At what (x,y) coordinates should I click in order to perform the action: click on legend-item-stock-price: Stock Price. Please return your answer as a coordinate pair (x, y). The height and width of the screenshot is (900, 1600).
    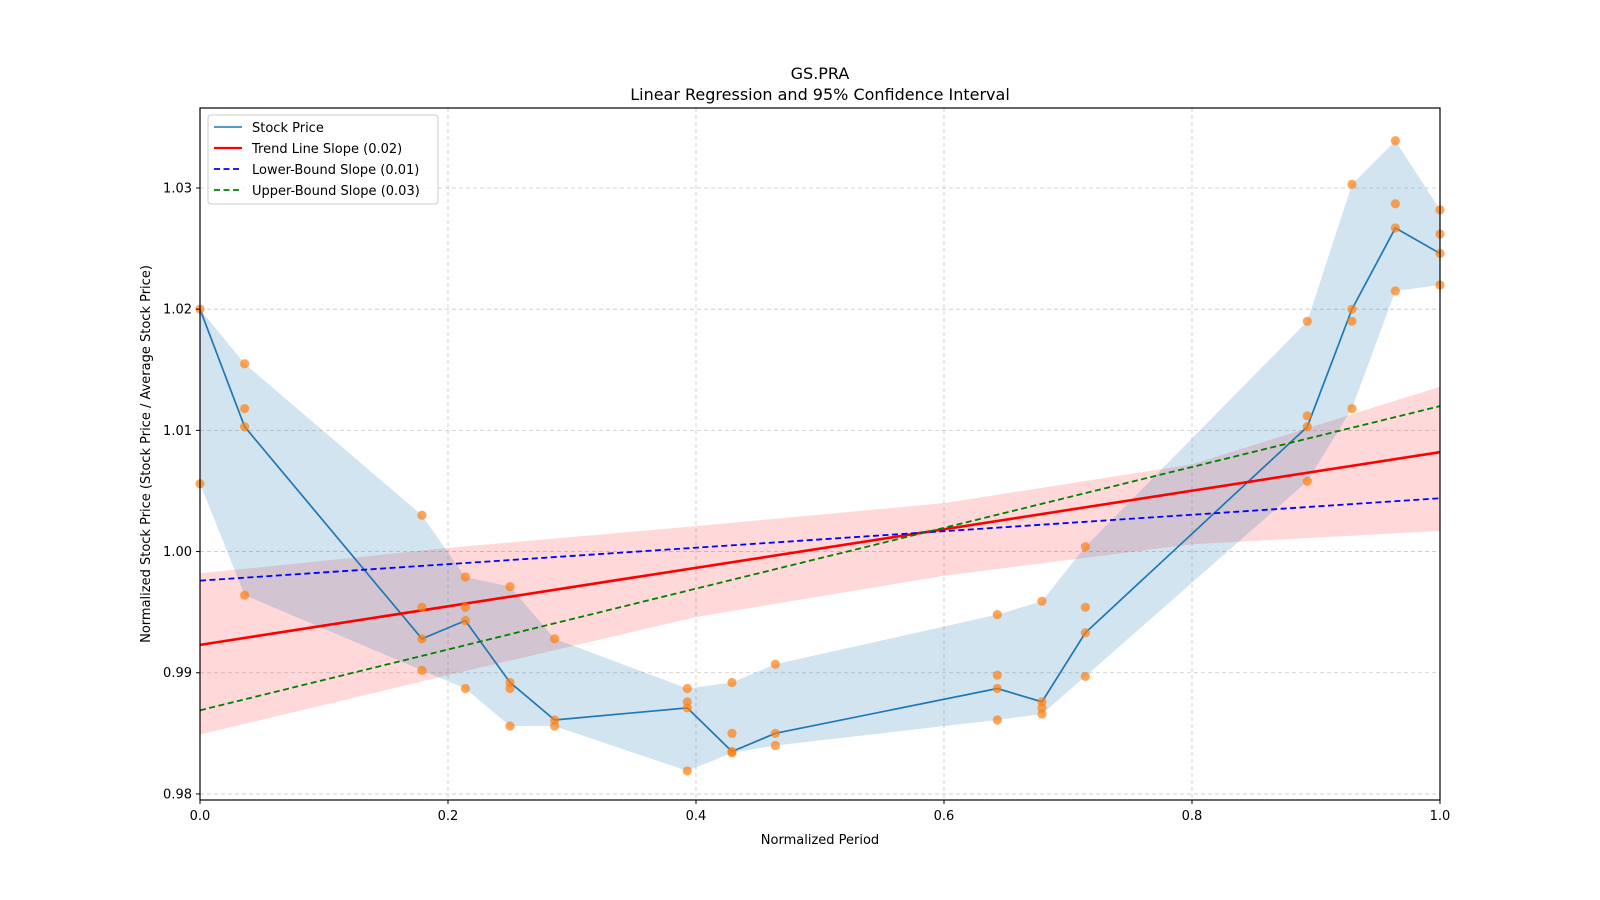
    Looking at the image, I should click on (269, 128).